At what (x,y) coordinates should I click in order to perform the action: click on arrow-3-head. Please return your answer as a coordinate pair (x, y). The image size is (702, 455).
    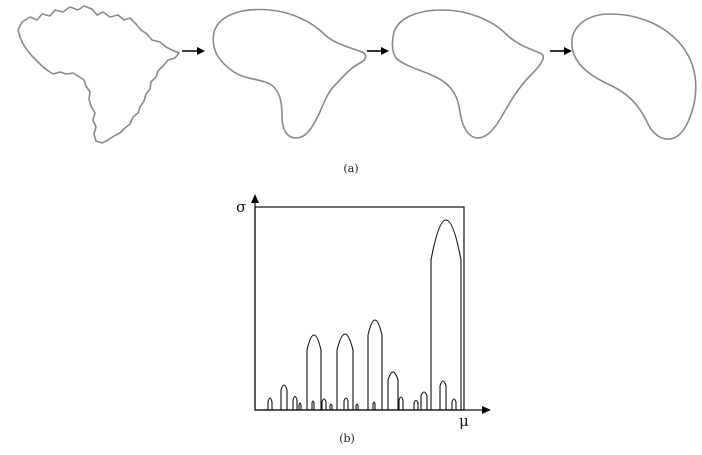
    Looking at the image, I should click on (568, 51).